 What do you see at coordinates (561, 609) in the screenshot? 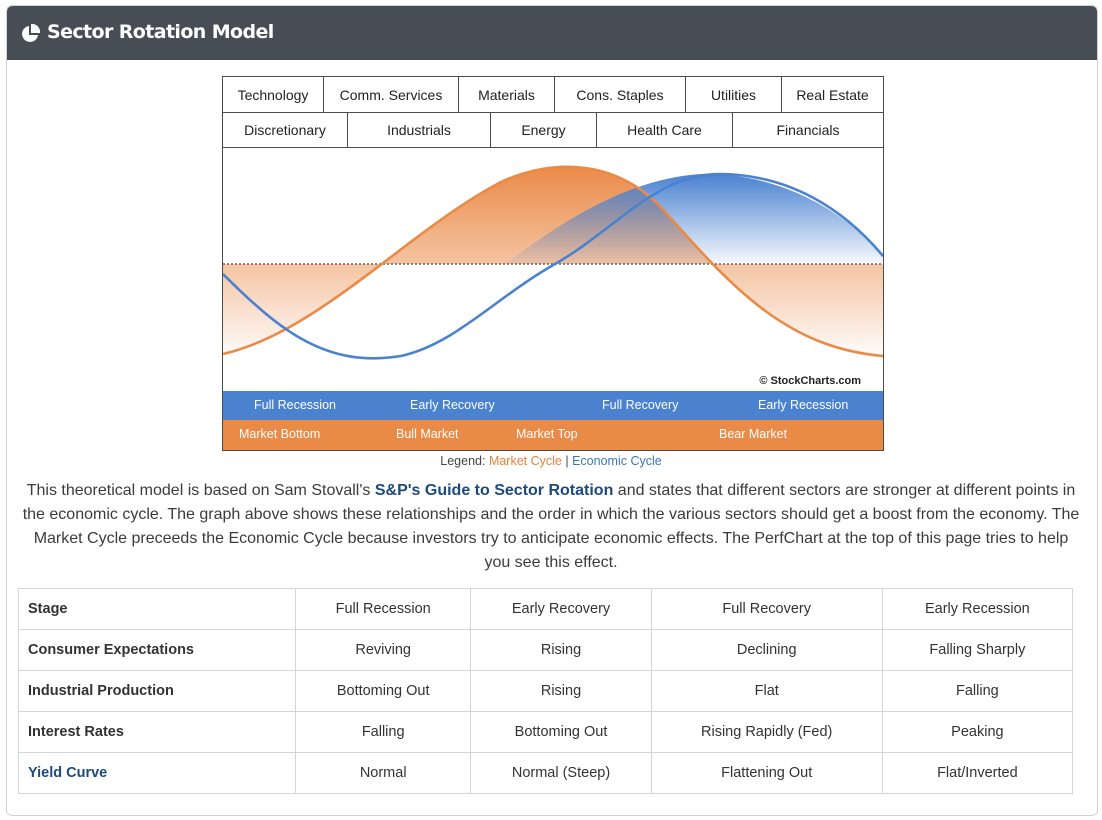
I see `table-cell: Early Recovery` at bounding box center [561, 609].